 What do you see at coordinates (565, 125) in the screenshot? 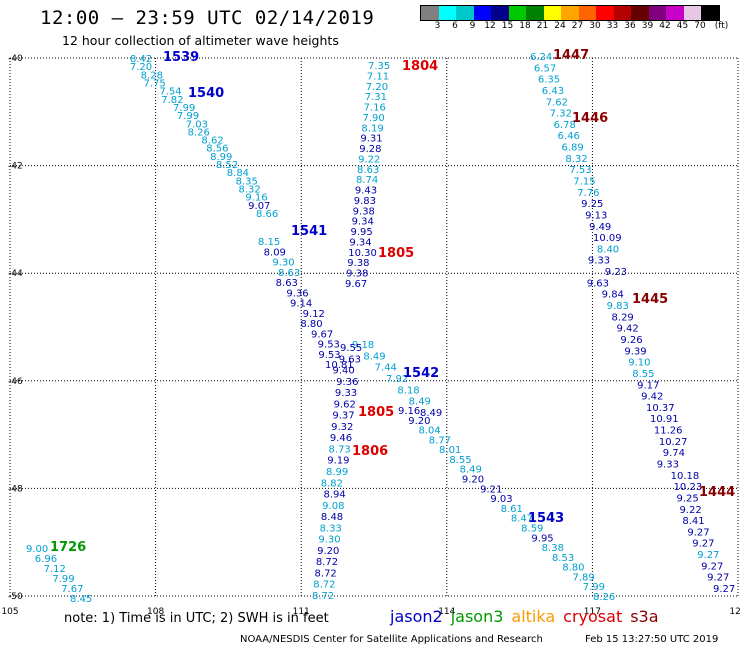
I see `wave-height-value: 6.78` at bounding box center [565, 125].